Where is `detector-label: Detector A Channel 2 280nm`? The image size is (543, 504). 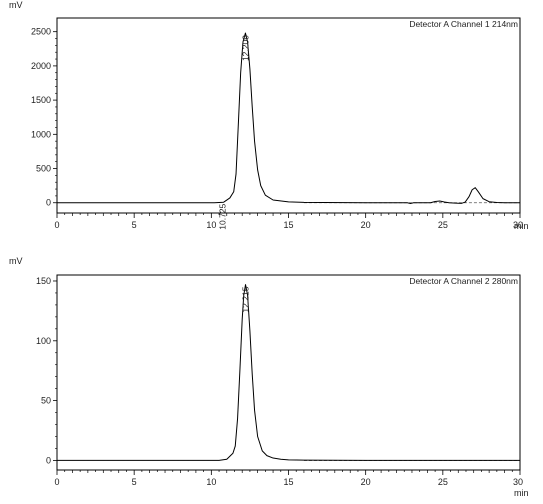 detector-label: Detector A Channel 2 280nm is located at coordinates (463, 281).